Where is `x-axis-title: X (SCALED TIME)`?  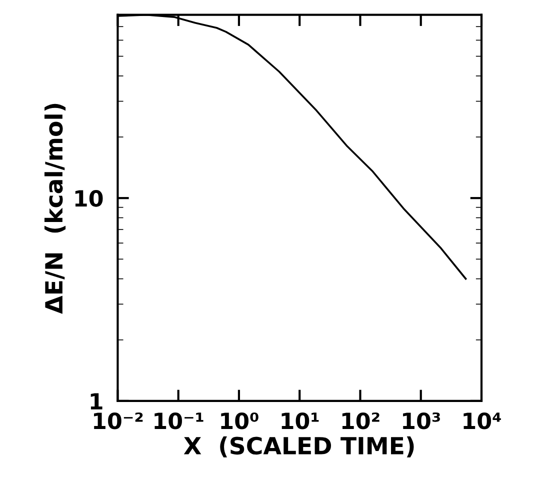
x-axis-title: X (SCALED TIME) is located at coordinates (299, 447).